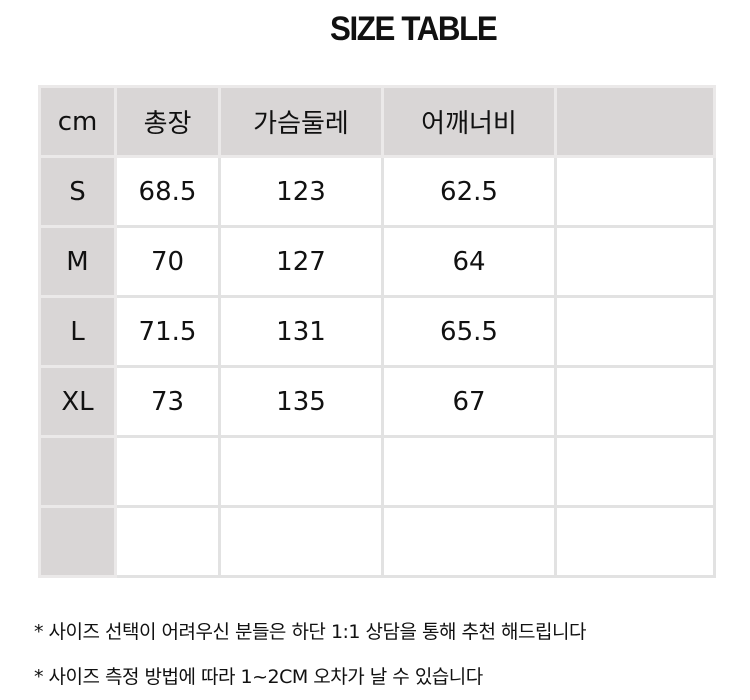  What do you see at coordinates (469, 191) in the screenshot?
I see `table-cell: 62.5` at bounding box center [469, 191].